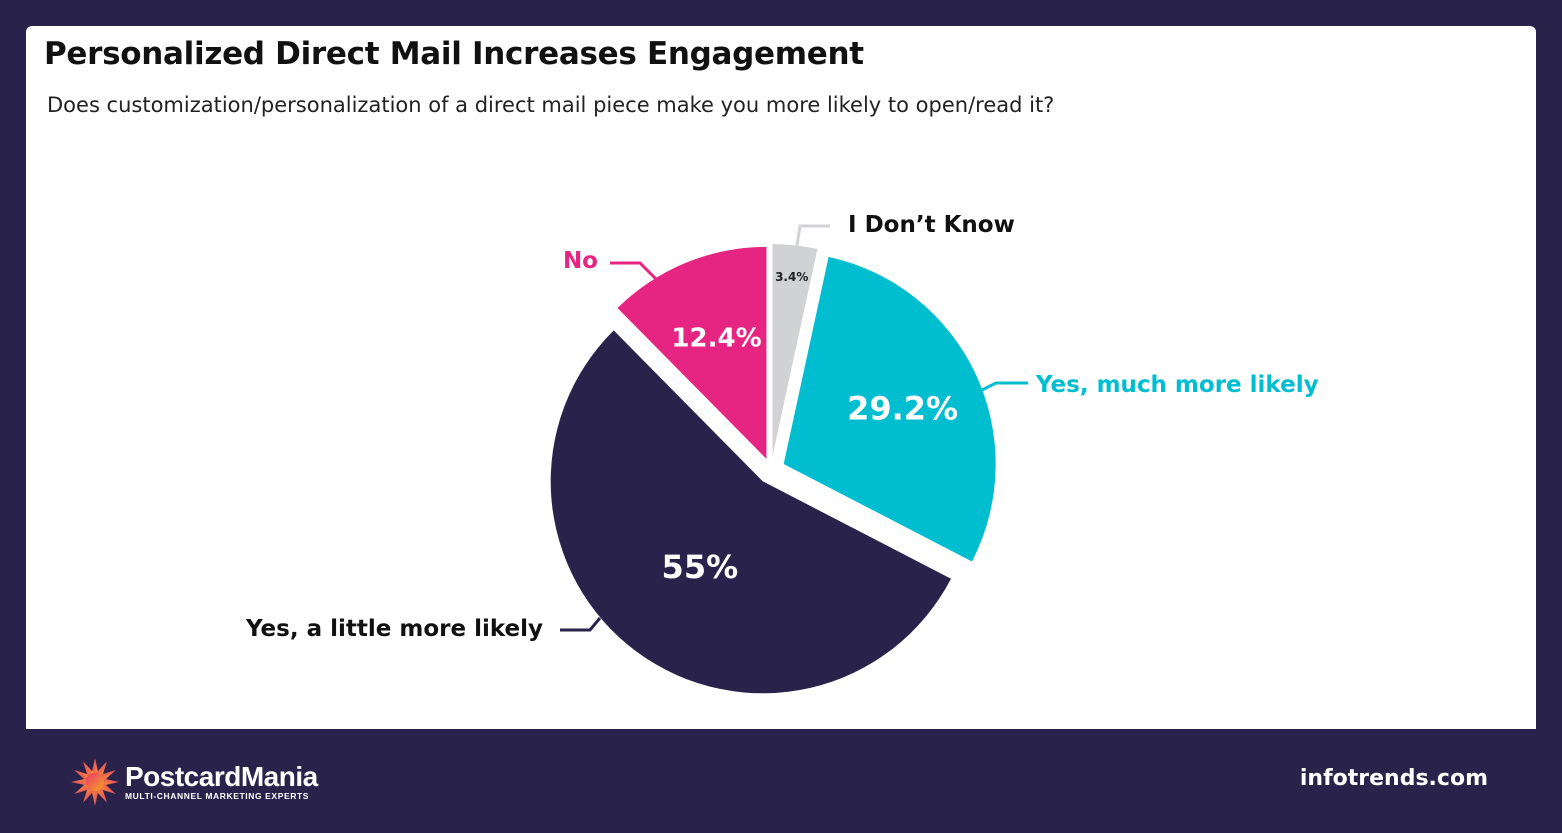 This screenshot has width=1562, height=833. Describe the element at coordinates (394, 629) in the screenshot. I see `category-label-yes-a-little-more-likely: Yes, a little more likely` at that location.